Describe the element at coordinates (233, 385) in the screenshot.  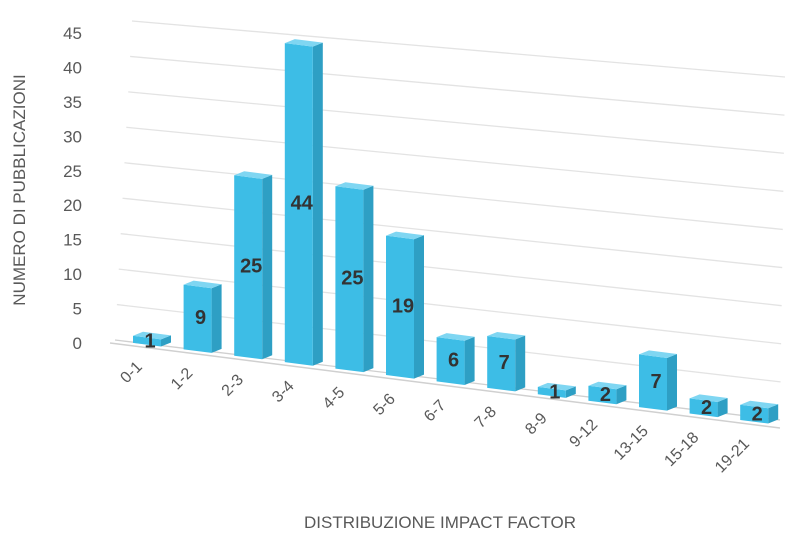
I see `x-tick-label: 2-3` at that location.